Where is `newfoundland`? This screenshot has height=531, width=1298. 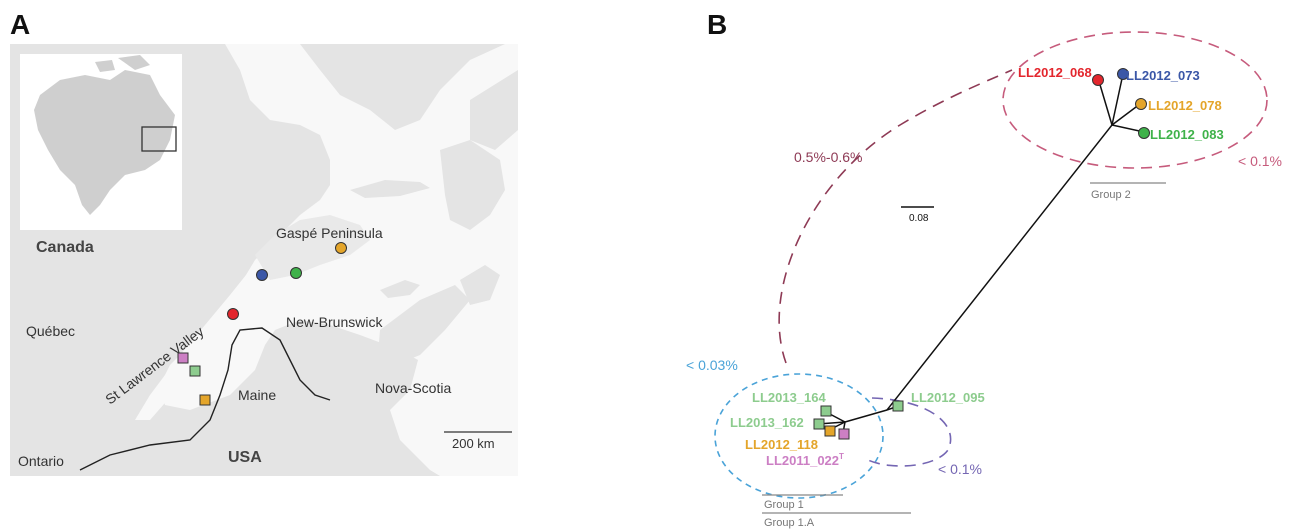
newfoundland is located at coordinates (472, 185).